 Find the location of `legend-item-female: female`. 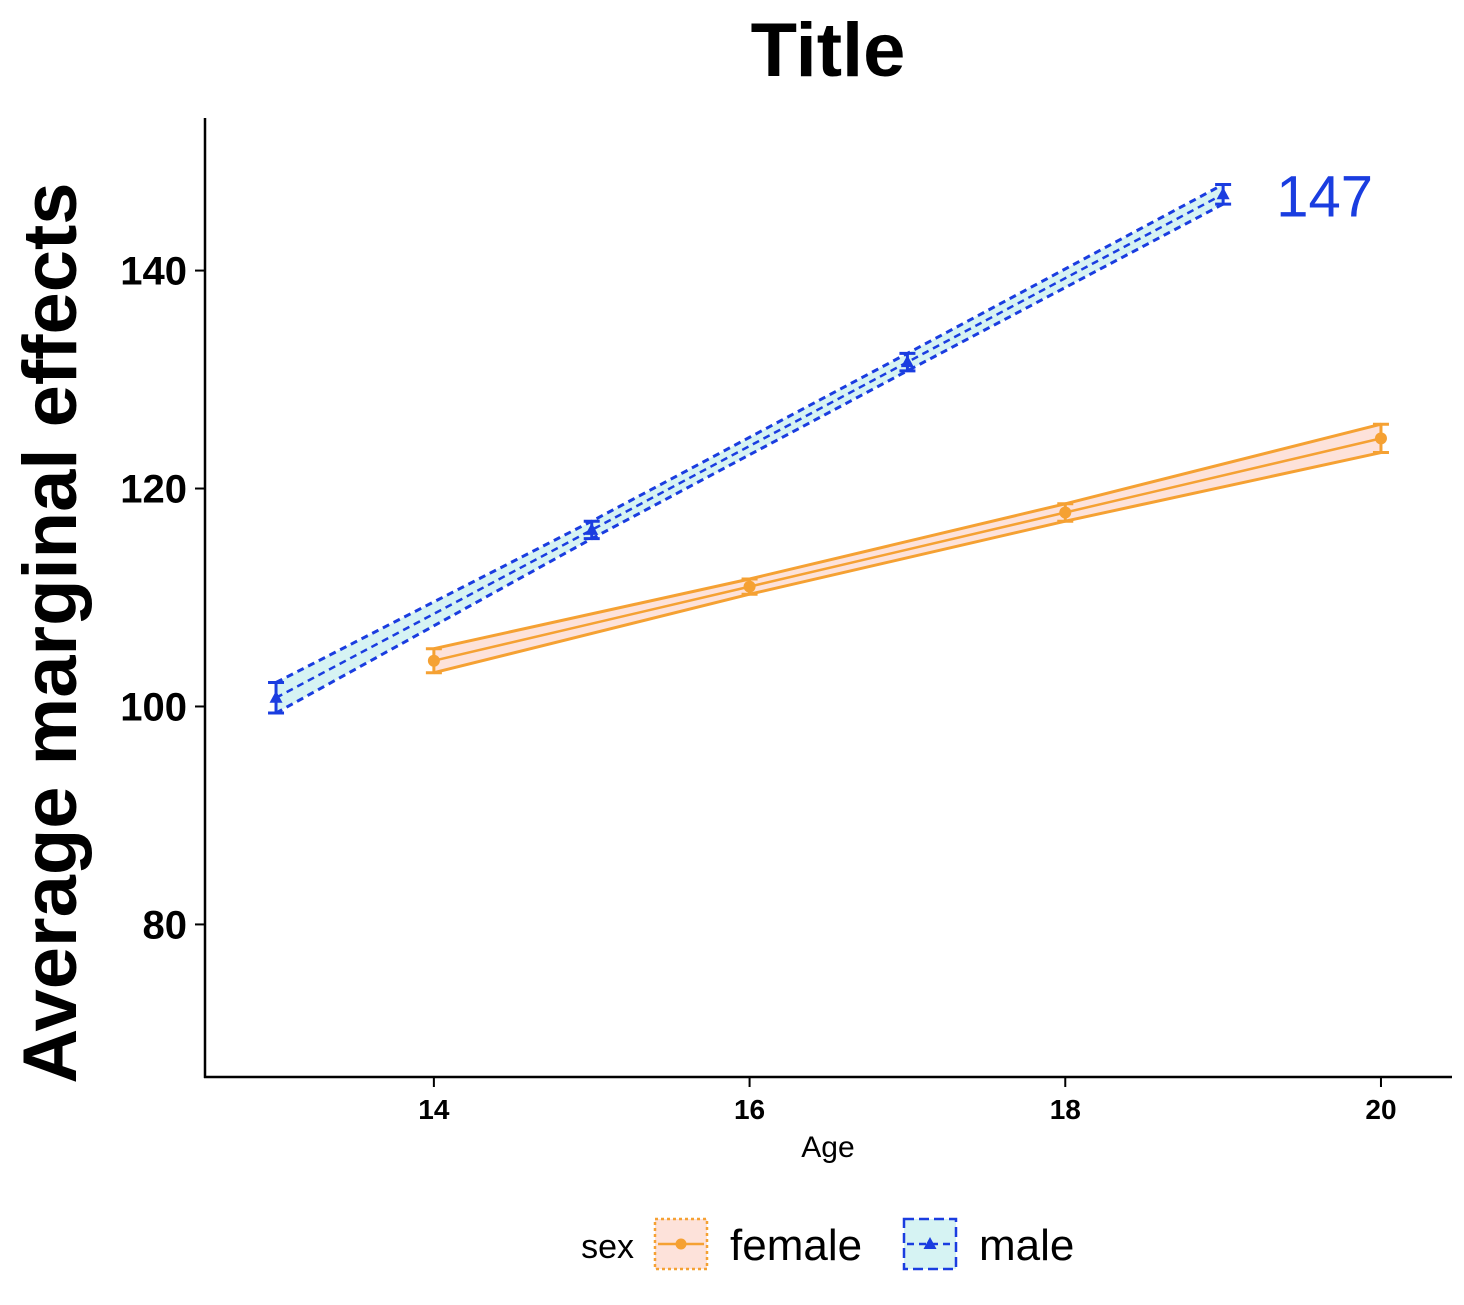

legend-item-female: female is located at coordinates (757, 1244).